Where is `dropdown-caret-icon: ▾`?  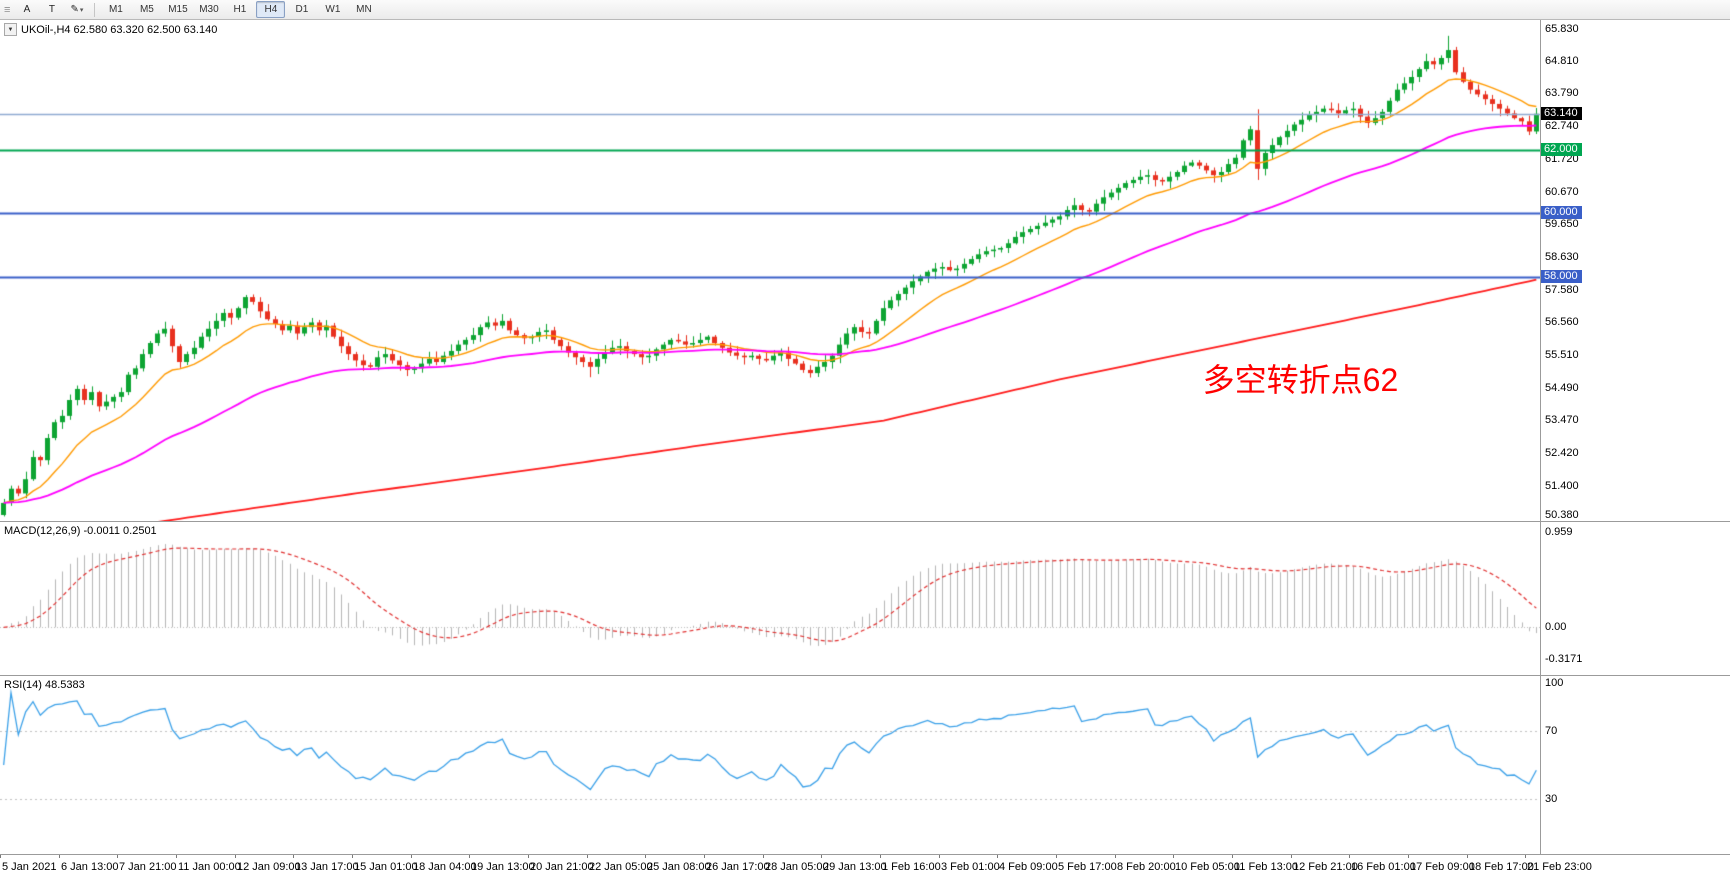
dropdown-caret-icon: ▾ is located at coordinates (81, 10).